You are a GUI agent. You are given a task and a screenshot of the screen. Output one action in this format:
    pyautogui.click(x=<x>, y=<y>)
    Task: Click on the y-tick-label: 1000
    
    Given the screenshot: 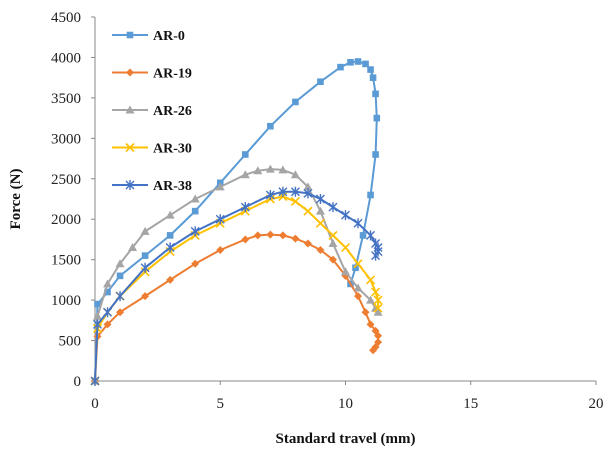 What is the action you would take?
    pyautogui.click(x=66, y=301)
    